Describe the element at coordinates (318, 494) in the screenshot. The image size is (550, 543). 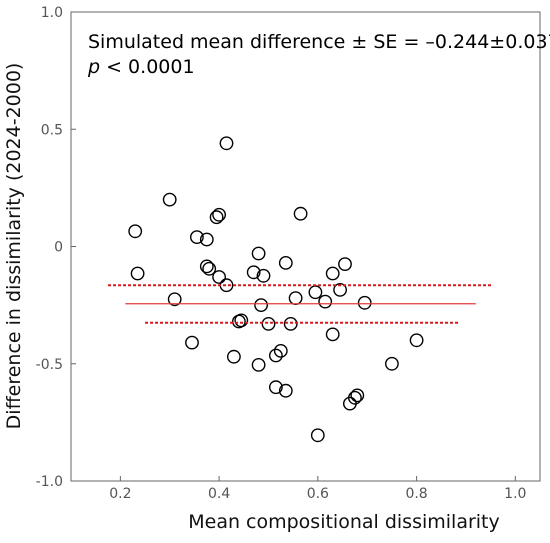
I see `x-tick-label: 0.6` at that location.